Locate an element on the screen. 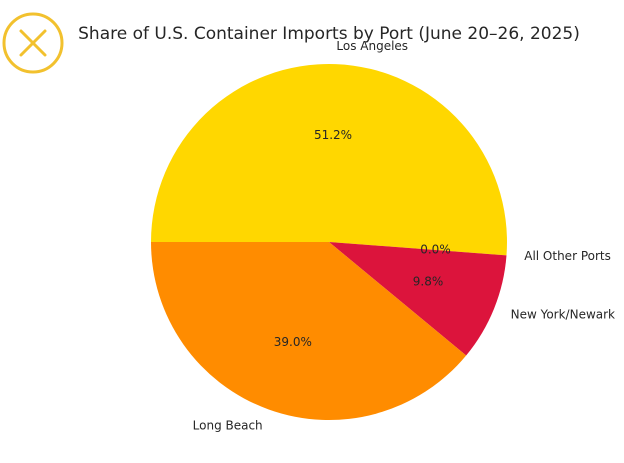 Image resolution: width=624 pixels, height=463 pixels. slice-percent-los-angeles: 51.2% is located at coordinates (333, 135).